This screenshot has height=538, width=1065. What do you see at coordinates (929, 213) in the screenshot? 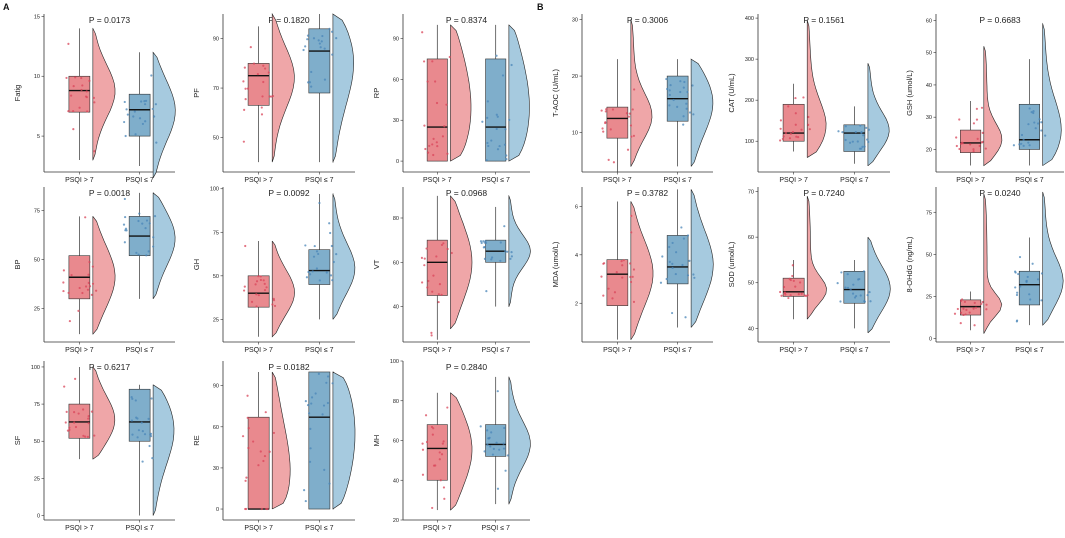
I see `y-tick-label: 75` at bounding box center [929, 213].